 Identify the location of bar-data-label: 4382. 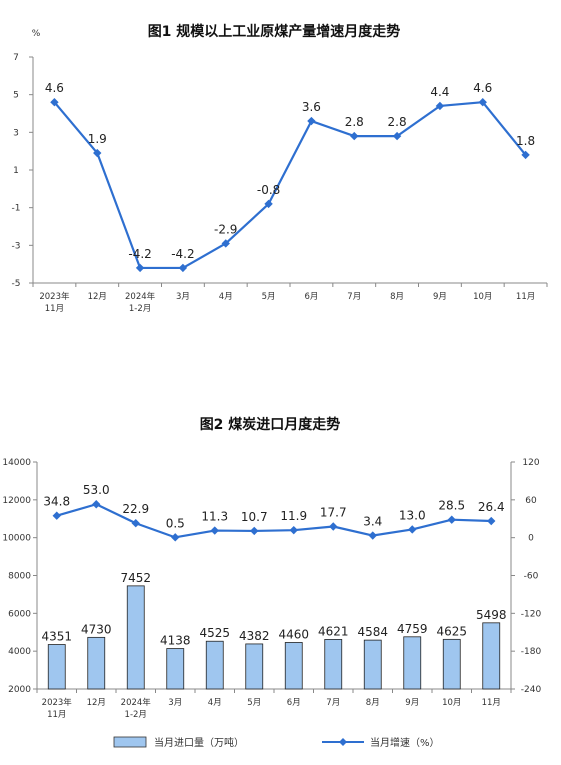
(254, 636).